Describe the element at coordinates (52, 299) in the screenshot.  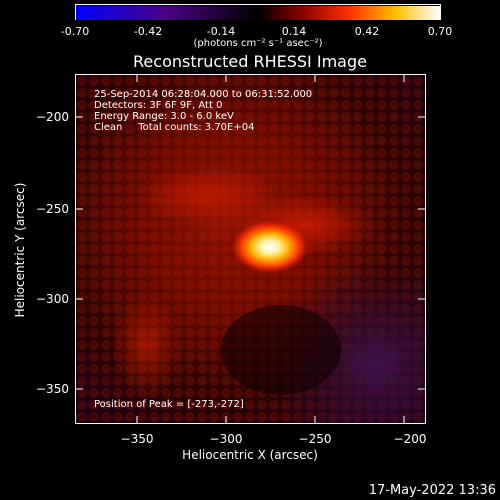
I see `y-tick-label: −300` at that location.